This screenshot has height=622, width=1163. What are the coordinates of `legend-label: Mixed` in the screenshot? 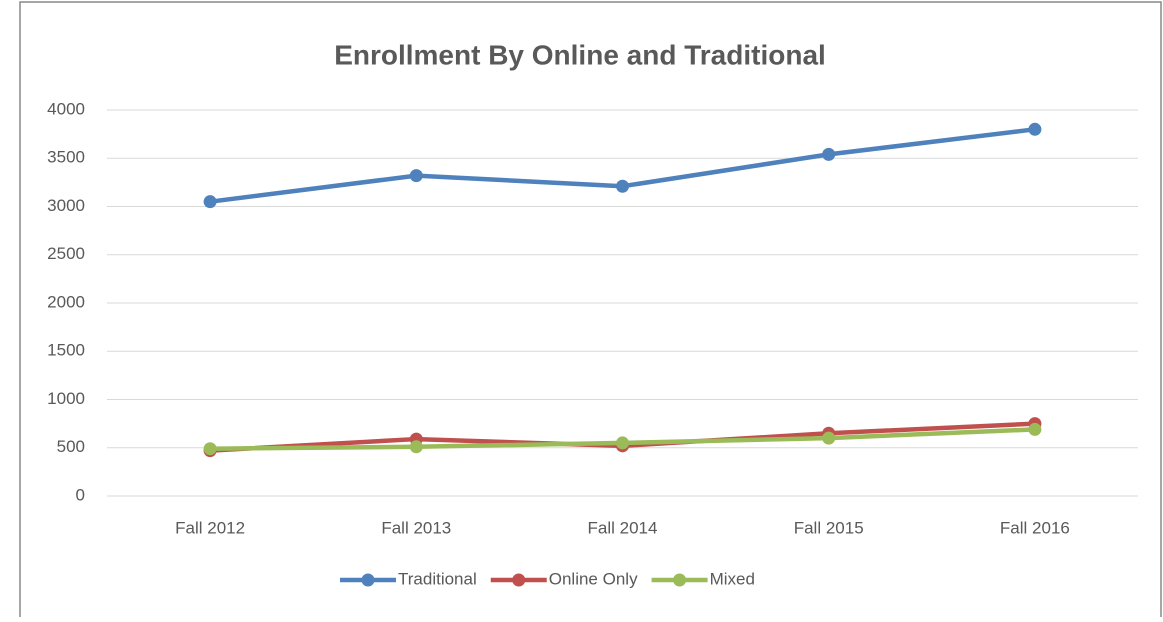 It's located at (732, 578).